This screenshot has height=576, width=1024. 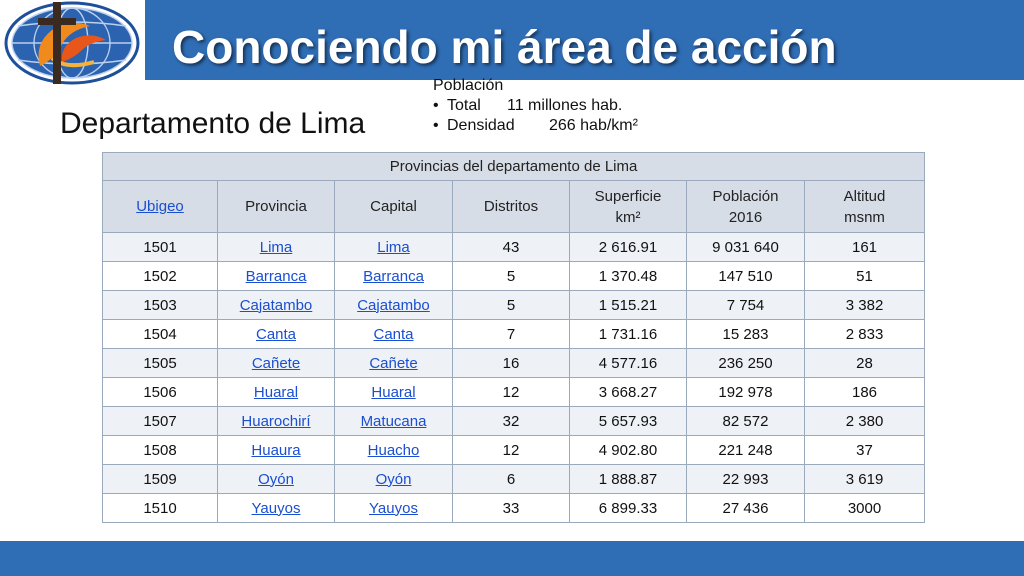 I want to click on cell-superficie: 1 370.48, so click(x=628, y=276).